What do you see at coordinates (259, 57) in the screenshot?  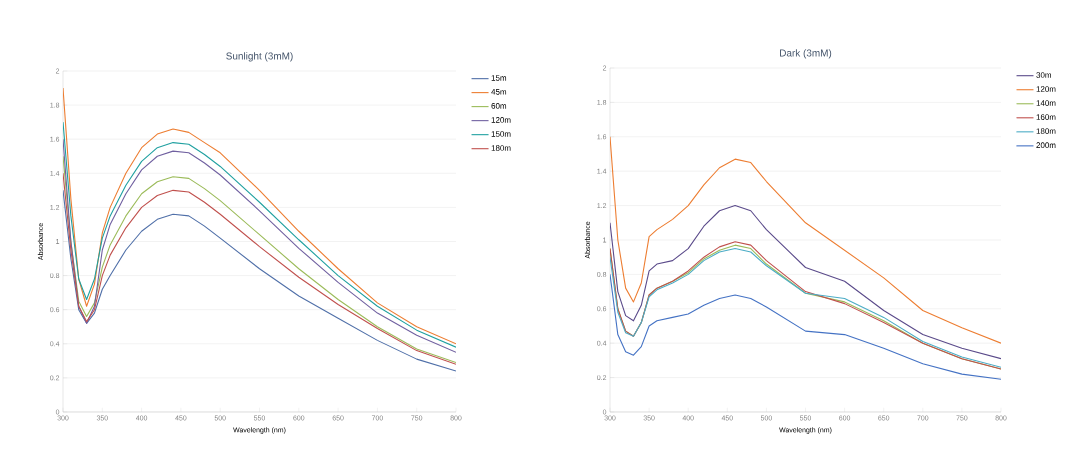 I see `chart-title: Sunlight (3mM)` at bounding box center [259, 57].